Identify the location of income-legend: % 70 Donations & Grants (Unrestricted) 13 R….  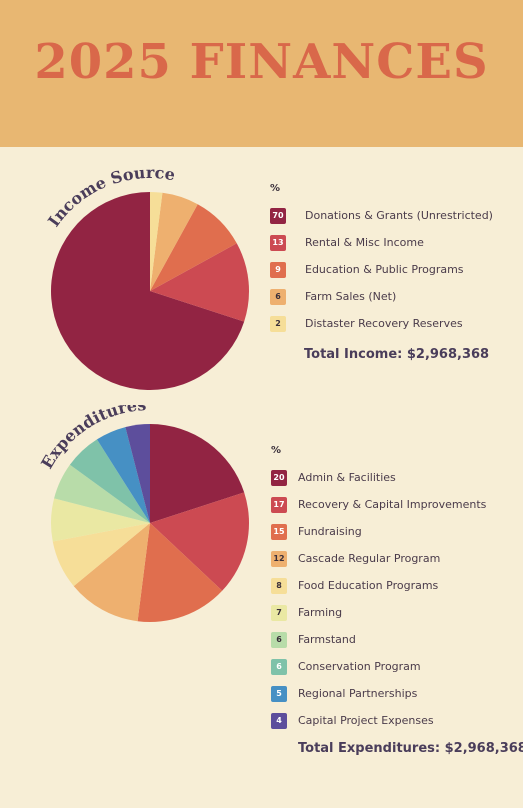
(381, 260).